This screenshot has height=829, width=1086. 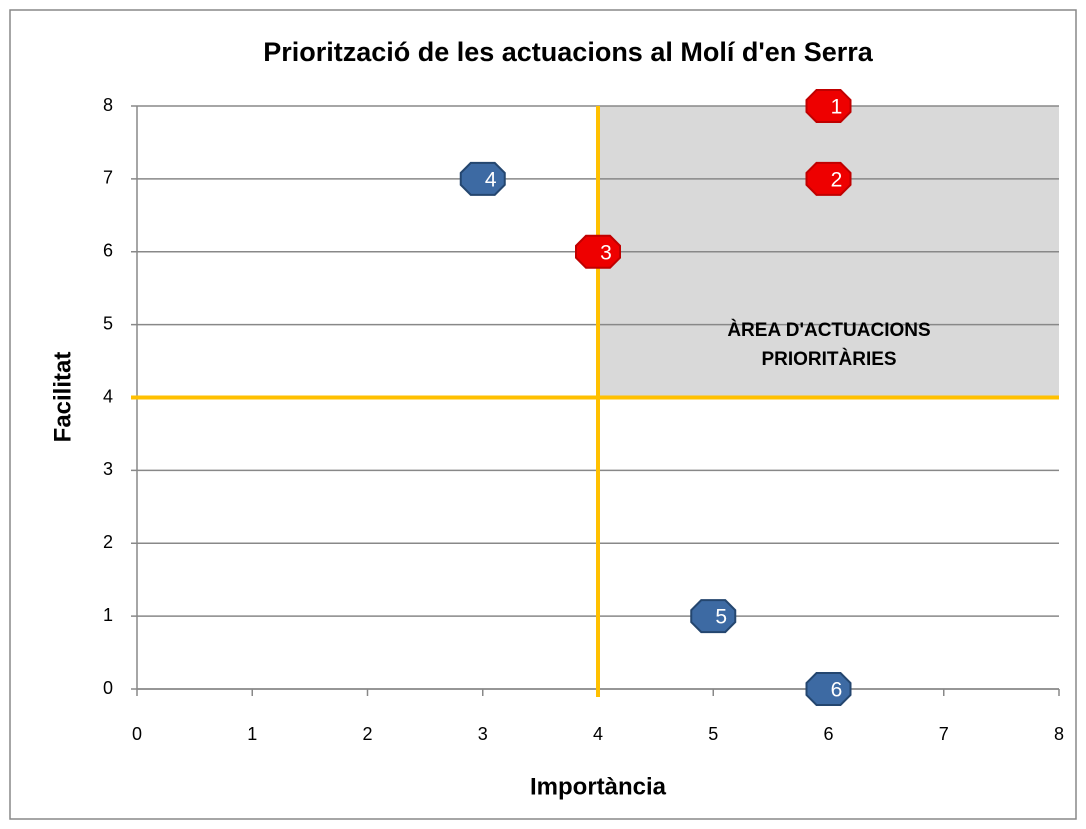 I want to click on y-tick-label: 6, so click(x=108, y=251).